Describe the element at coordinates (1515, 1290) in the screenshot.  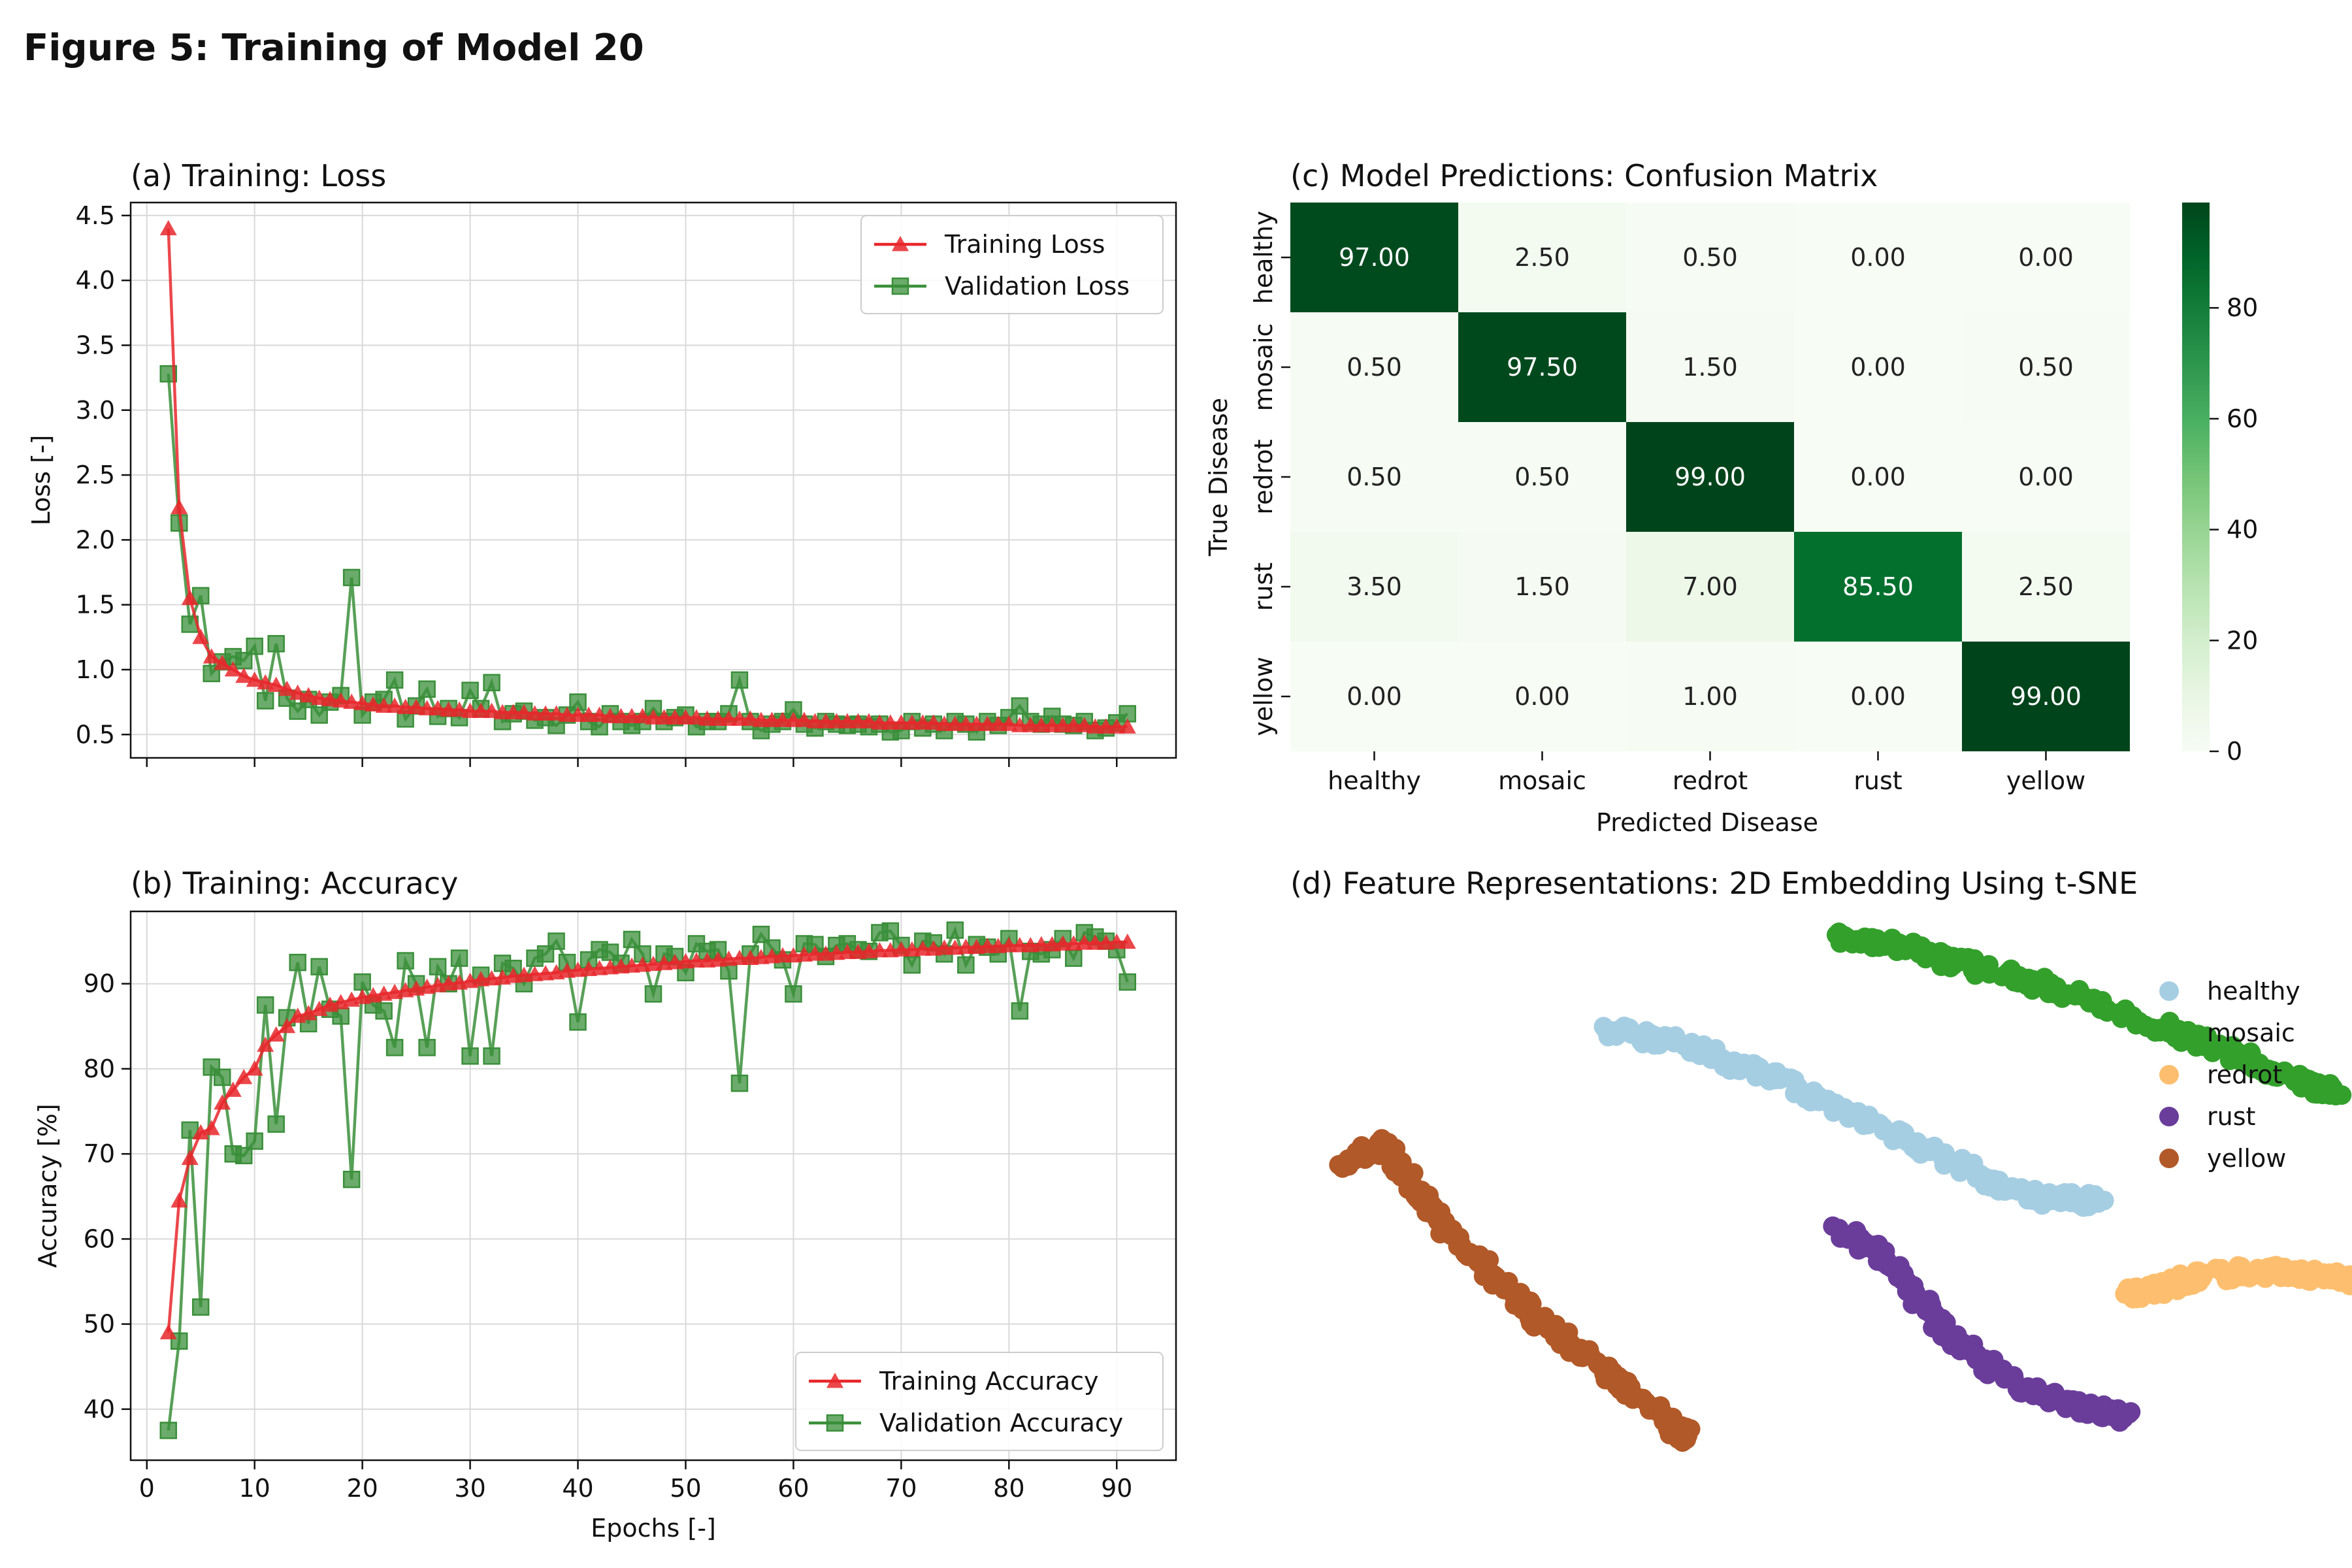
I see `cluster-yellow` at that location.